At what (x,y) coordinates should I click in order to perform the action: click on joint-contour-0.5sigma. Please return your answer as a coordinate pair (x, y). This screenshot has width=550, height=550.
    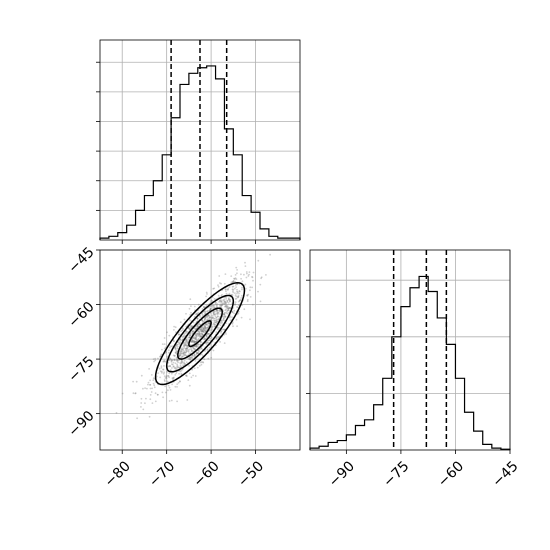
    Looking at the image, I should click on (200, 334).